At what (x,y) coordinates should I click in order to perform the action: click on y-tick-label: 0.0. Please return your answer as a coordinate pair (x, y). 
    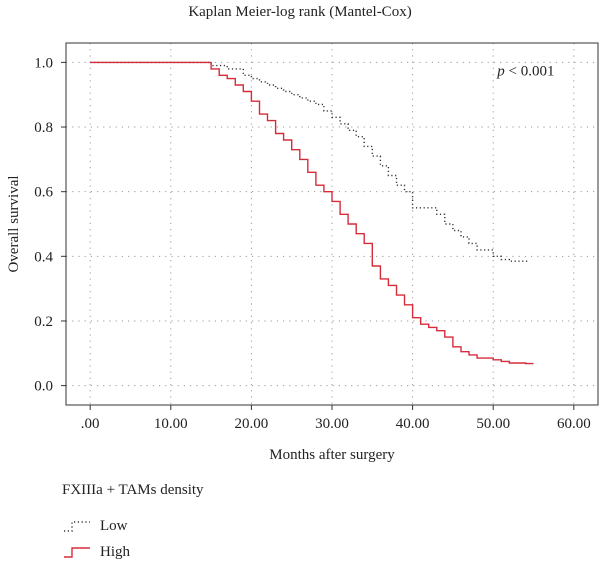
    Looking at the image, I should click on (43, 387).